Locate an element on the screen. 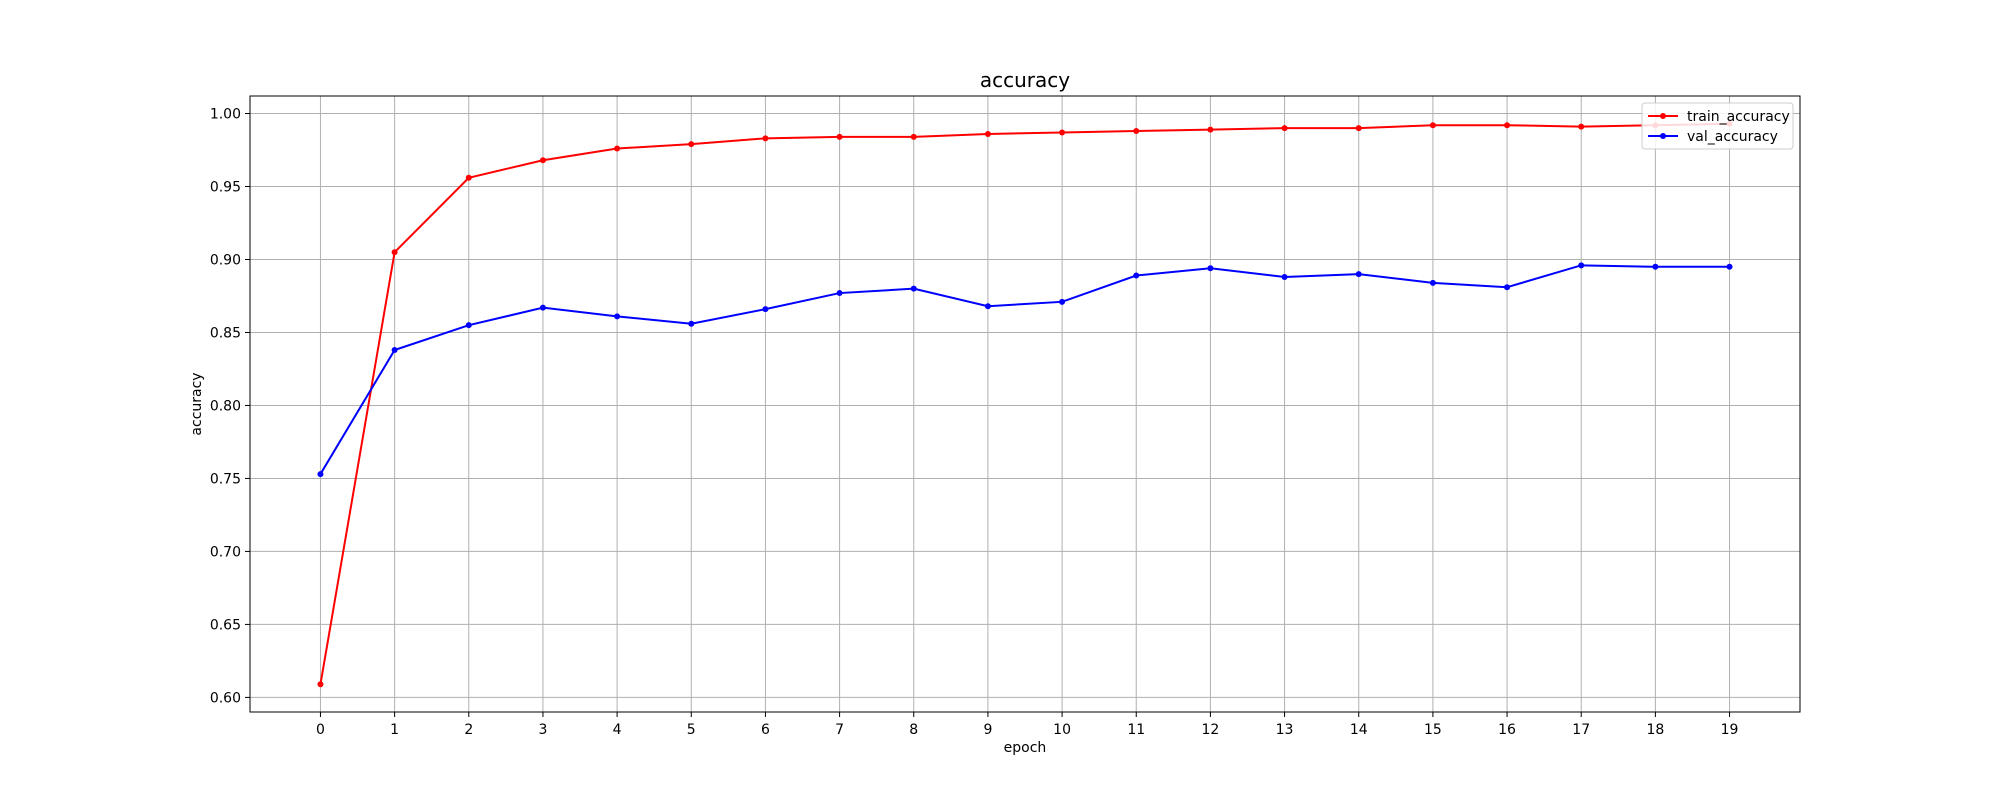 The image size is (2000, 800). x-tick-label: 8 is located at coordinates (913, 730).